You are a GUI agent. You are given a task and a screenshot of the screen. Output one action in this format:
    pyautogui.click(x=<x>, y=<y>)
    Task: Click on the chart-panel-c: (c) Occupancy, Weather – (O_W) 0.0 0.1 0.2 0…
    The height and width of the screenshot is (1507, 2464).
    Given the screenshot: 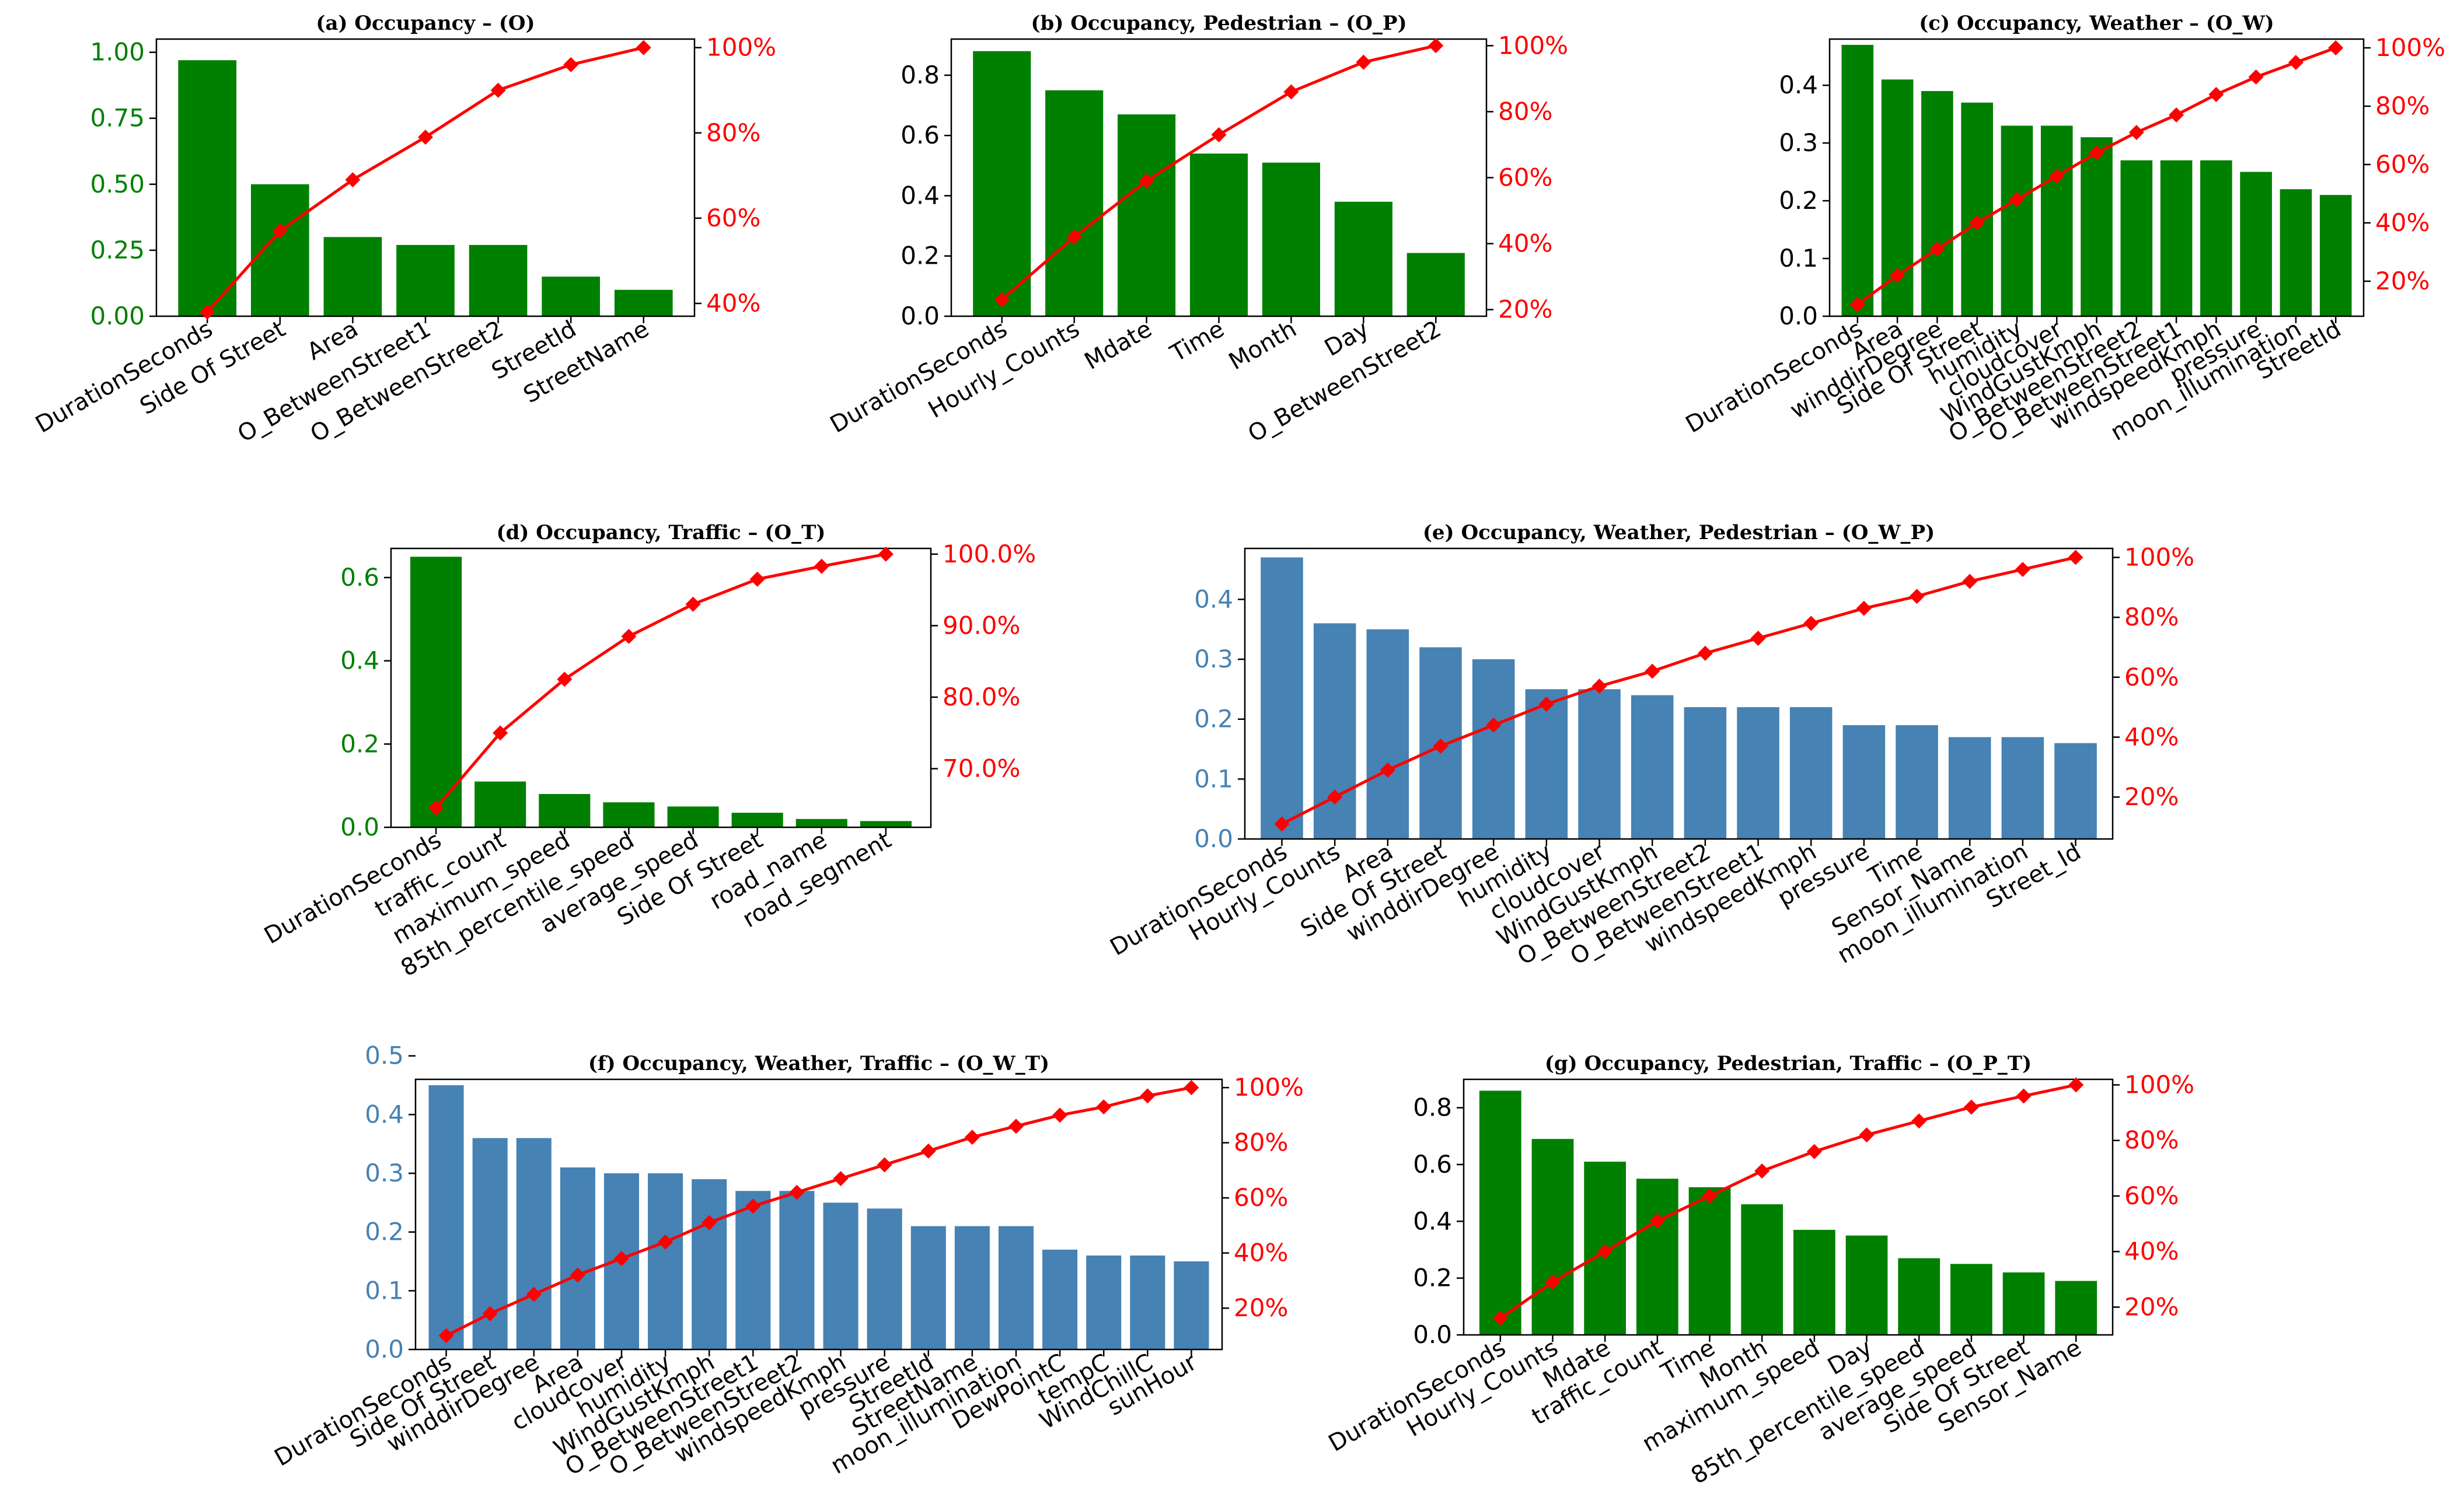 What is the action you would take?
    pyautogui.click(x=2063, y=229)
    